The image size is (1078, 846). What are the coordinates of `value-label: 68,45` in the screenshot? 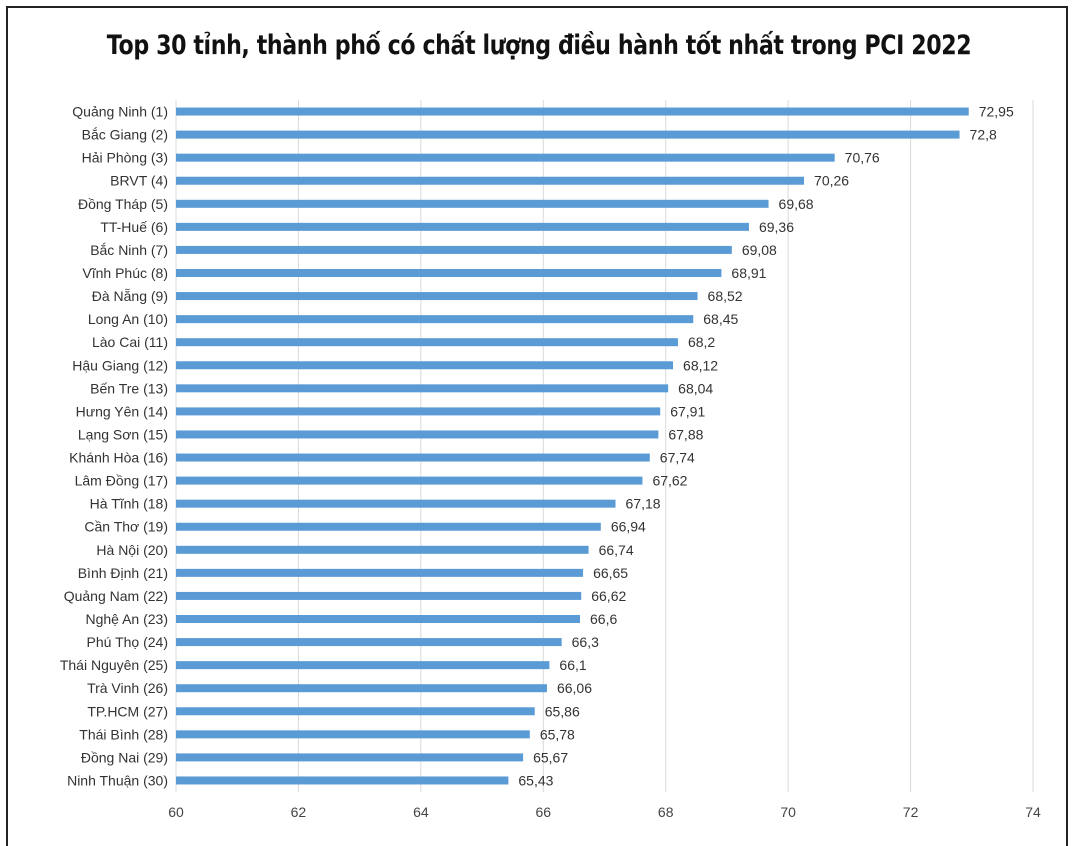 It's located at (720, 319).